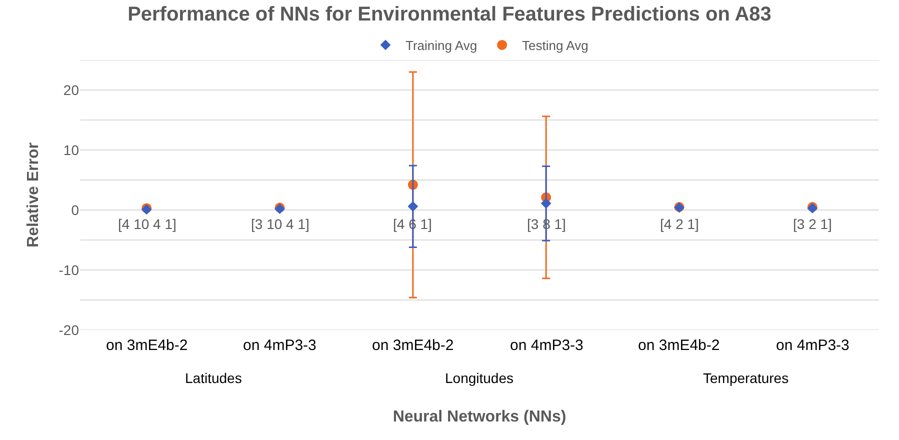 The width and height of the screenshot is (899, 440). What do you see at coordinates (69, 330) in the screenshot?
I see `y-tick-label: -20` at bounding box center [69, 330].